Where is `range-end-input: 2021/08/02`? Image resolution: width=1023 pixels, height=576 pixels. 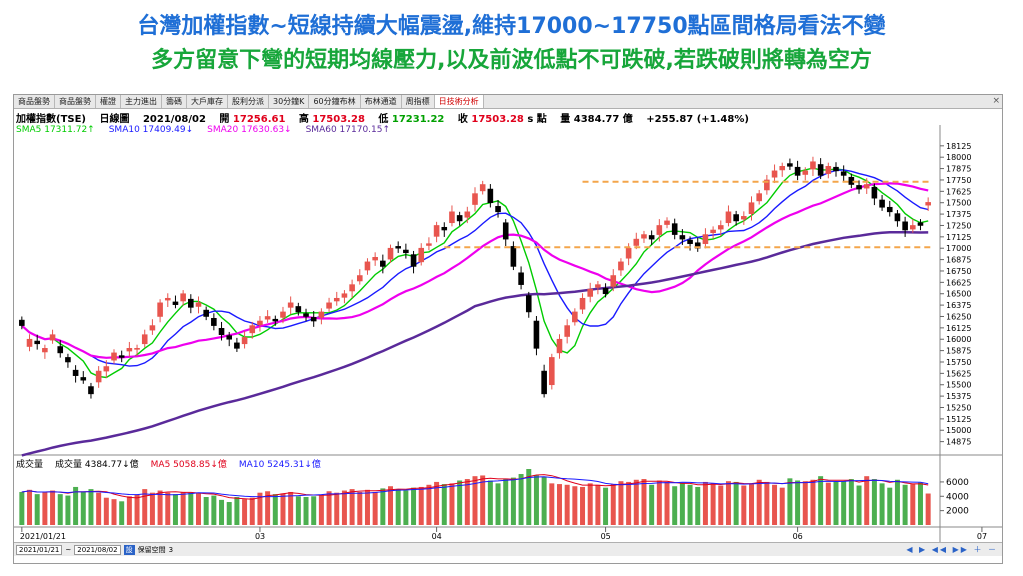 range-end-input: 2021/08/02 is located at coordinates (97, 549).